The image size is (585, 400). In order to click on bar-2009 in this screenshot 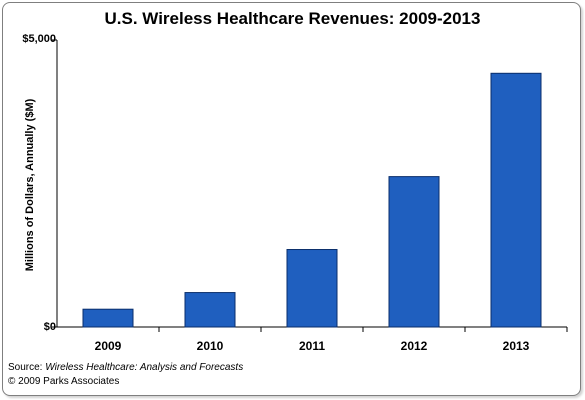, I will do `click(108, 318)`.